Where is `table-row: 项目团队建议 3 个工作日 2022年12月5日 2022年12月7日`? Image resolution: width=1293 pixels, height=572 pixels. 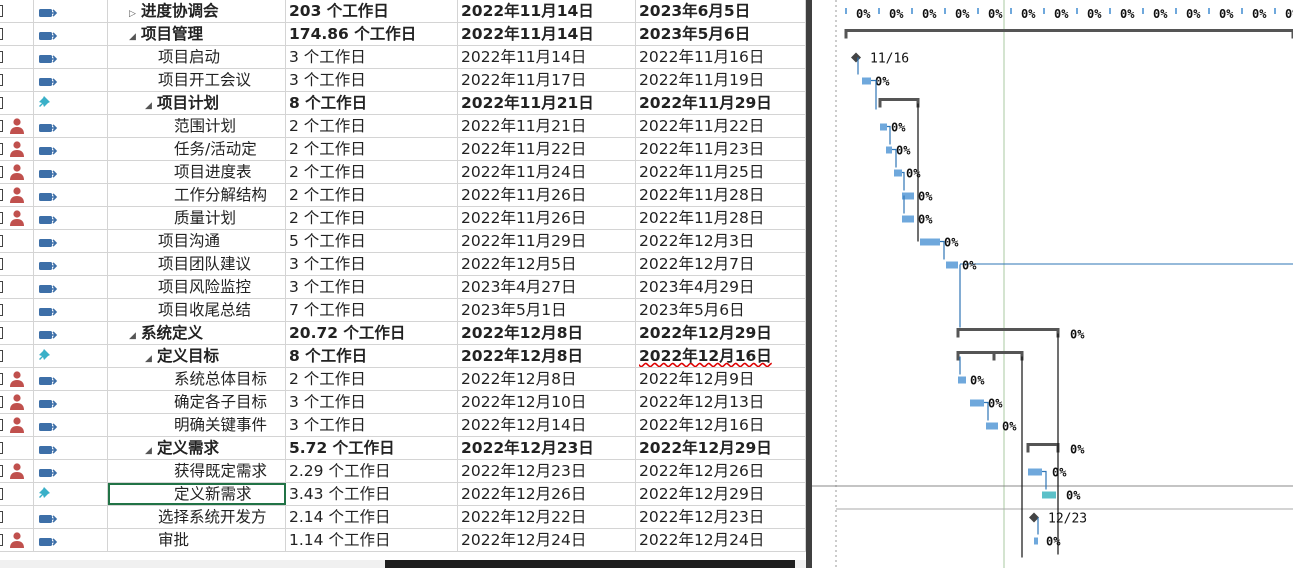 table-row: 项目团队建议 3 个工作日 2022年12月5日 2022年12月7日 is located at coordinates (403, 264).